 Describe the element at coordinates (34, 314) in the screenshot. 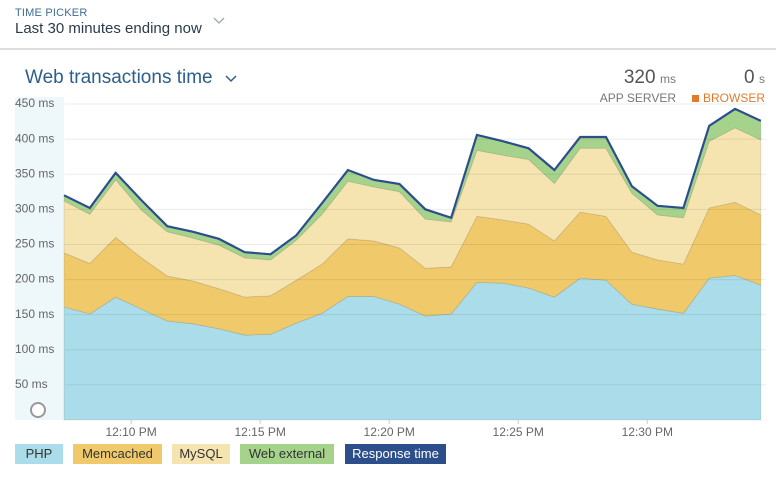

I see `y-tick-label: 150 ms` at that location.